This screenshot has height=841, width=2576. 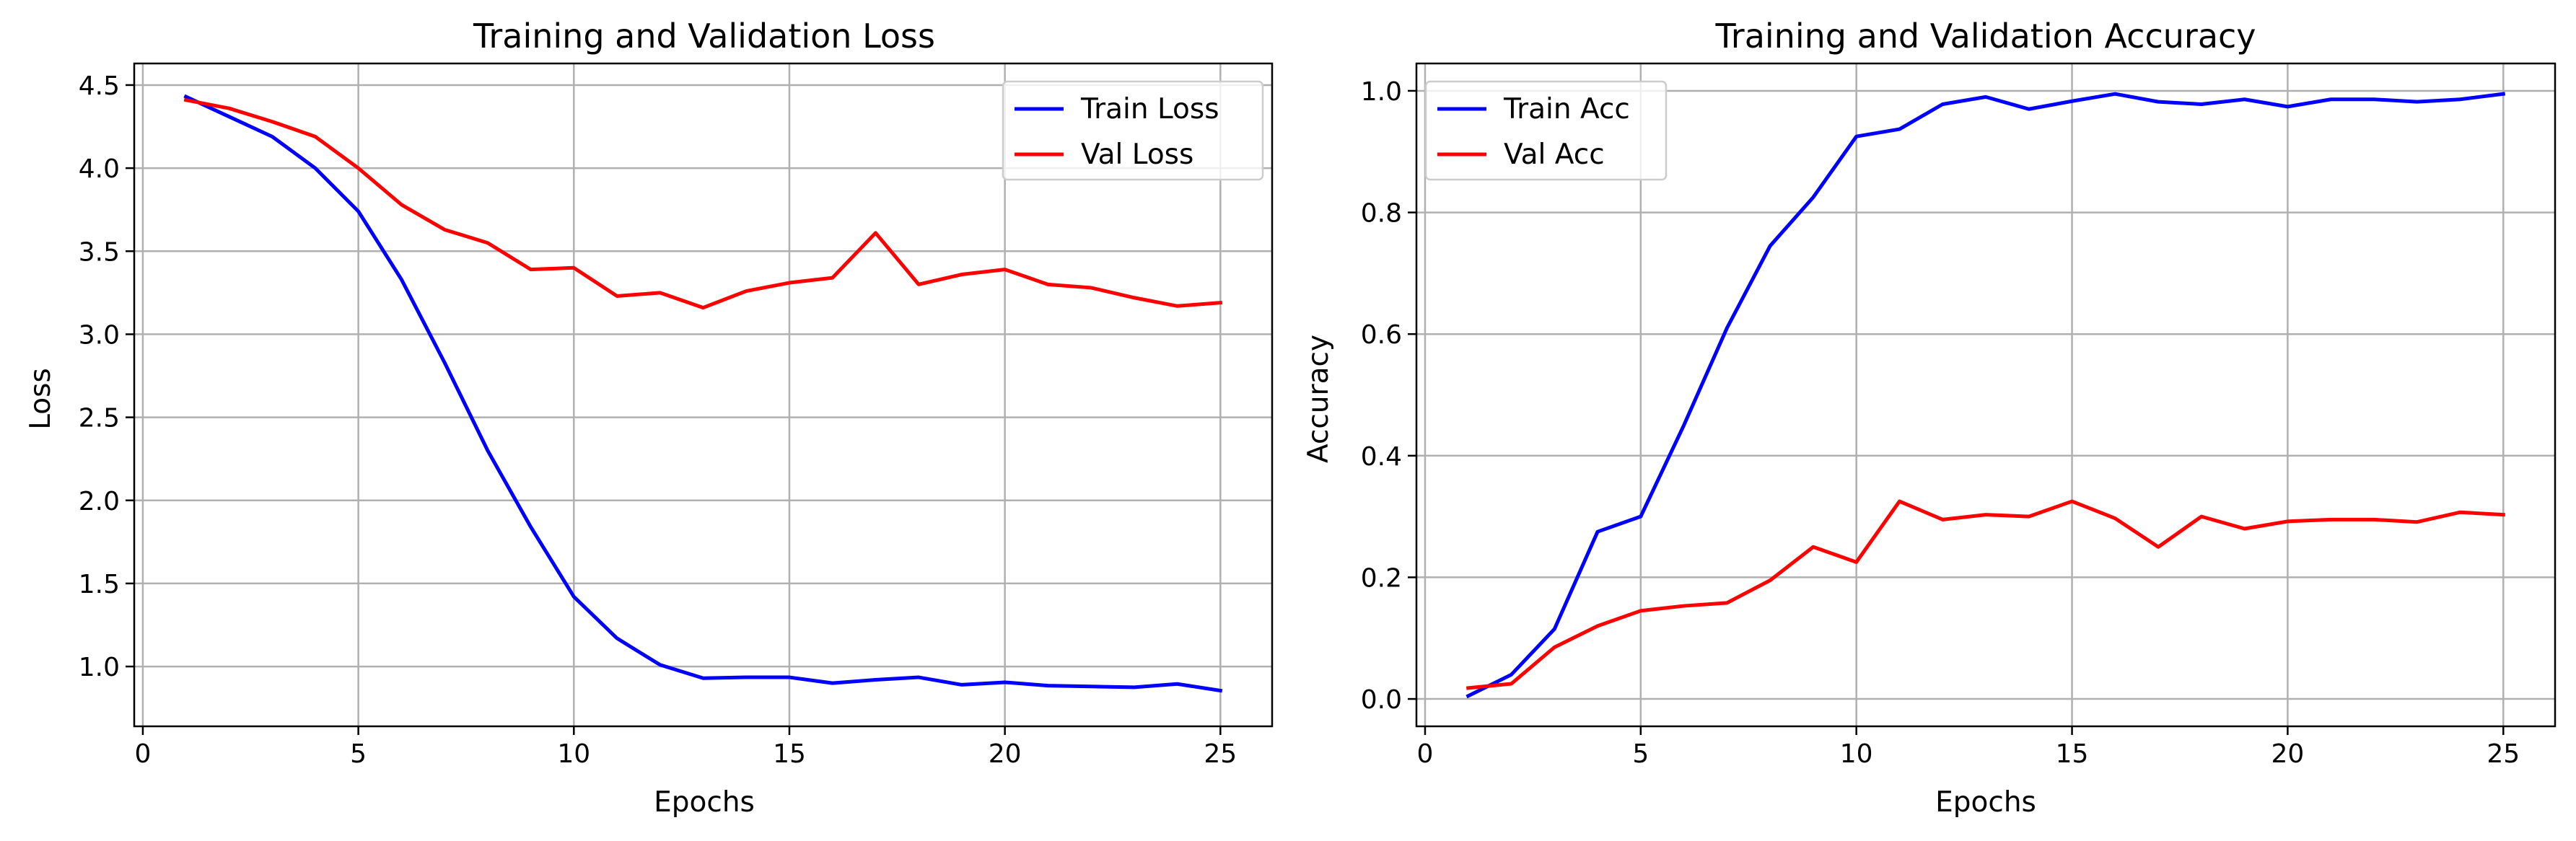 I want to click on accuracy-legend: Train Acc Val Acc, so click(x=1546, y=130).